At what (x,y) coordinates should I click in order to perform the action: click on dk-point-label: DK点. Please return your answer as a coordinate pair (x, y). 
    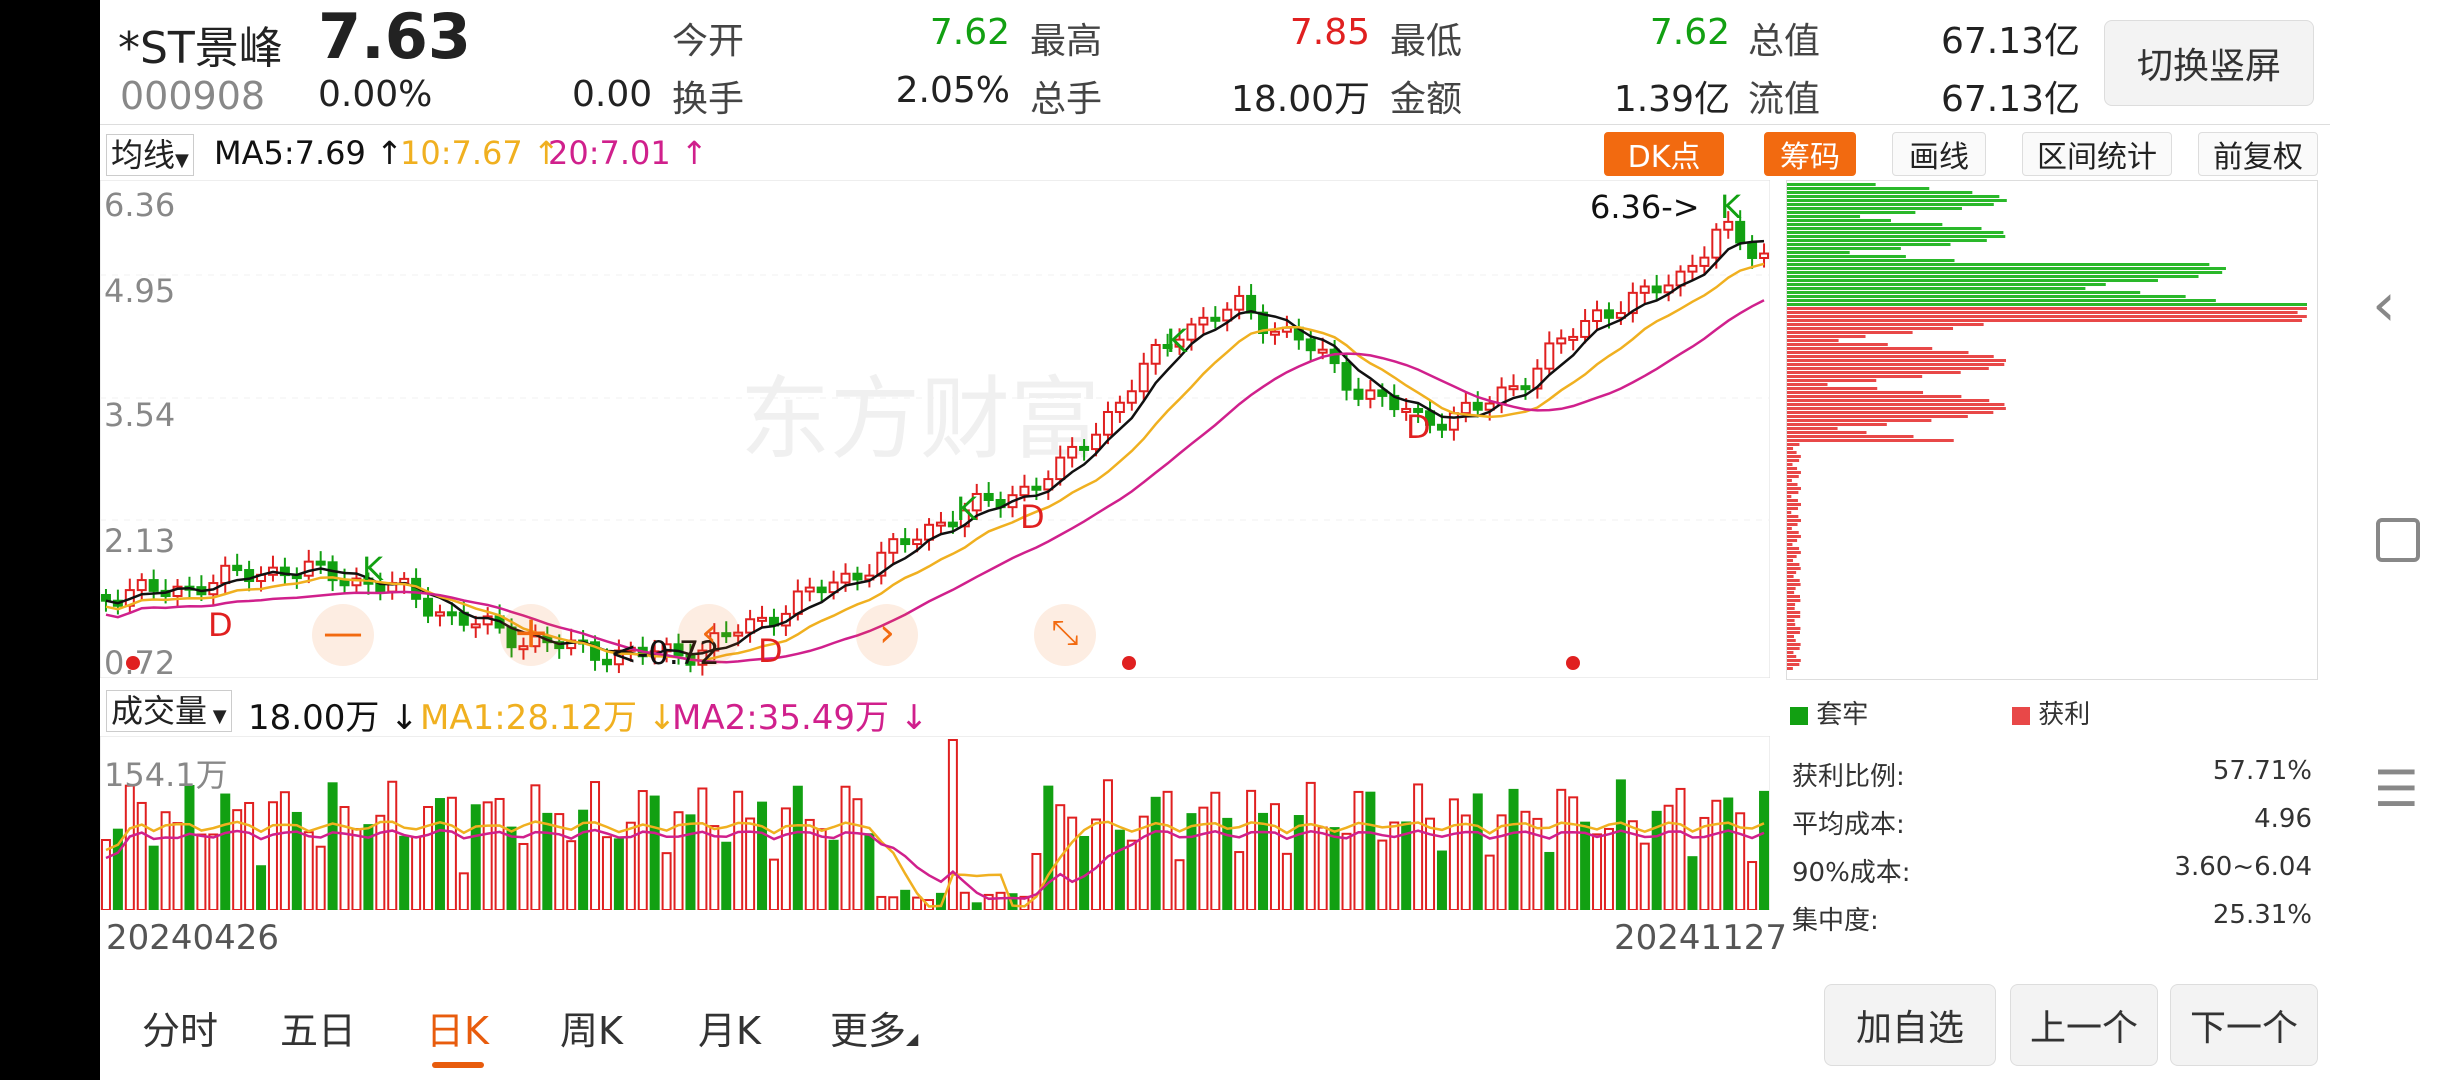
    Looking at the image, I should click on (1664, 157).